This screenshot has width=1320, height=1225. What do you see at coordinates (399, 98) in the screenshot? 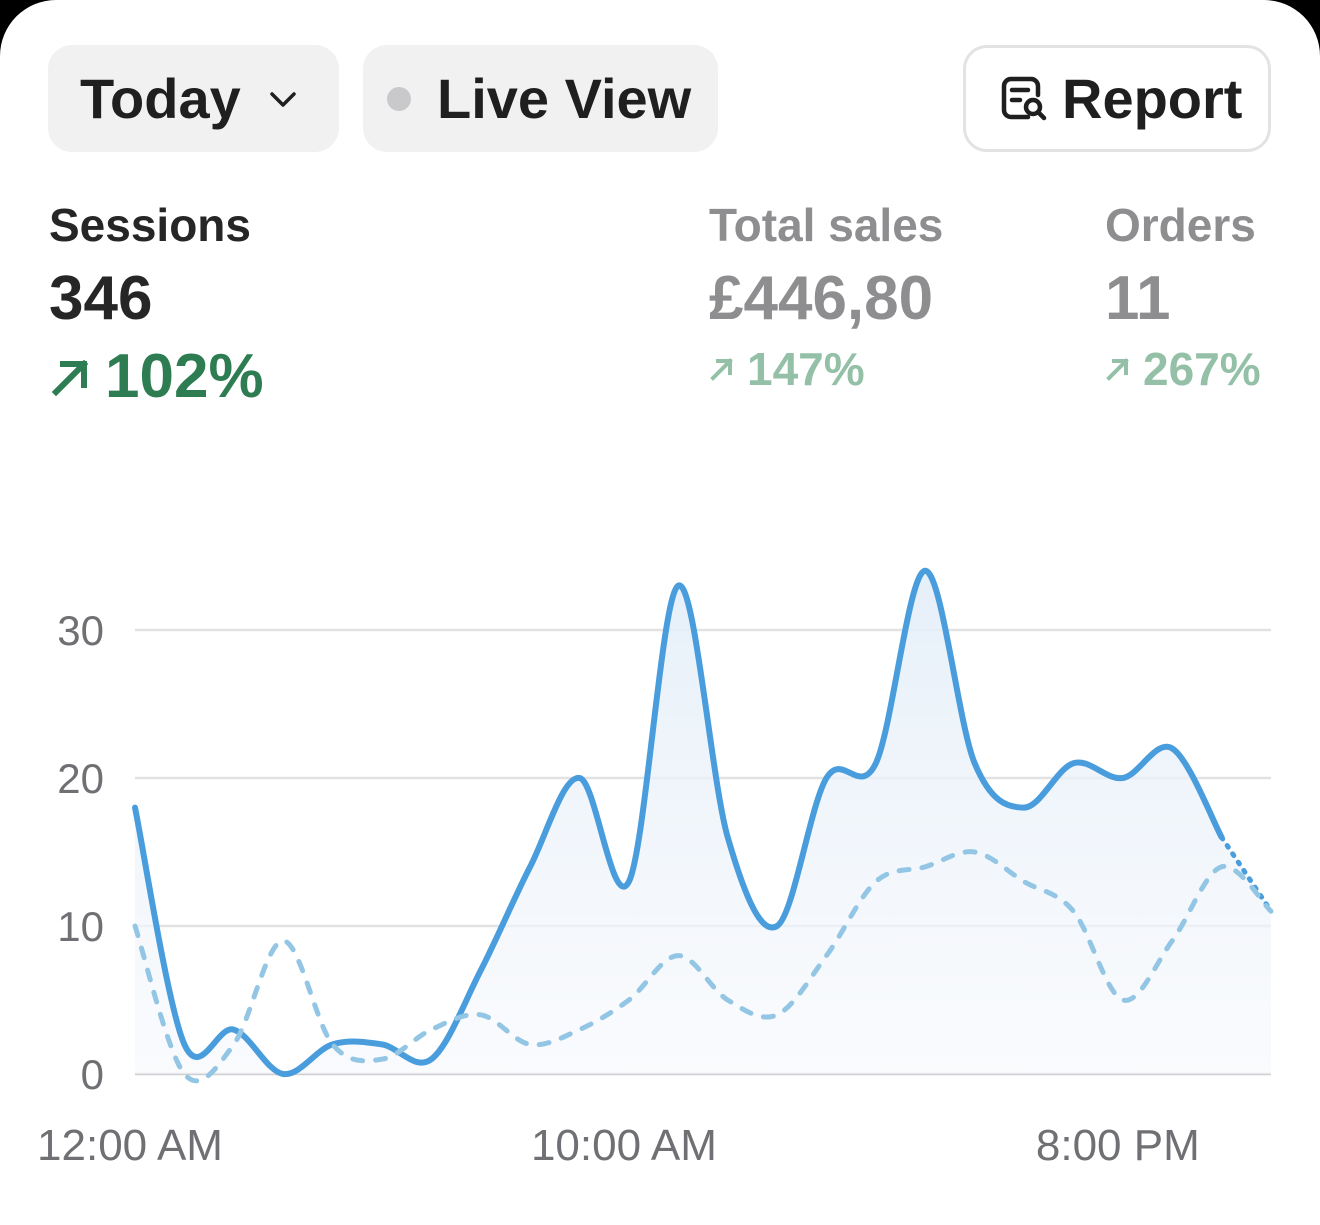
I see `live-dot-icon` at bounding box center [399, 98].